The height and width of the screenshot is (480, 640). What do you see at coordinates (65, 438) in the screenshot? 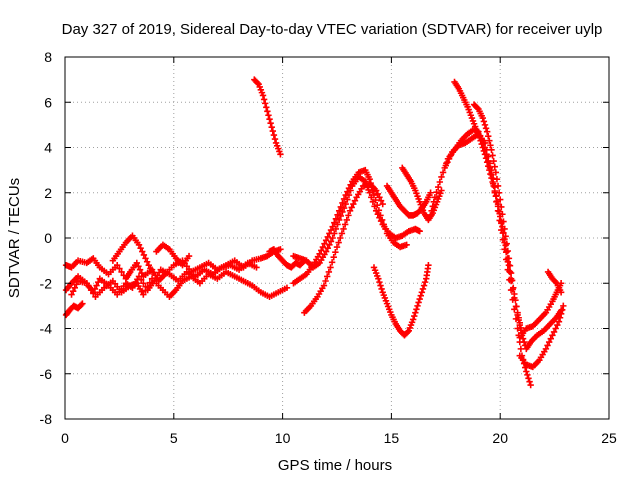
I see `x-tick-label: 0` at bounding box center [65, 438].